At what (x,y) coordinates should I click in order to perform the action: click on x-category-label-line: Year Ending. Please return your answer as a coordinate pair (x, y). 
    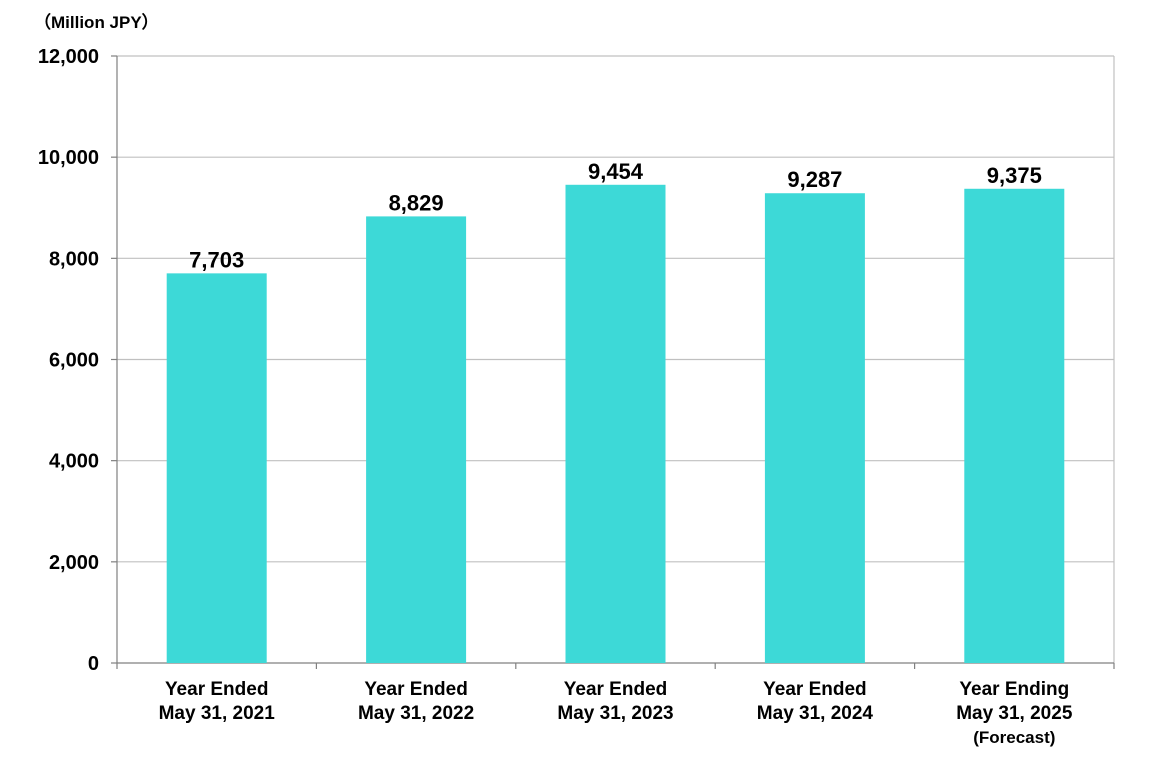
    Looking at the image, I should click on (1014, 689).